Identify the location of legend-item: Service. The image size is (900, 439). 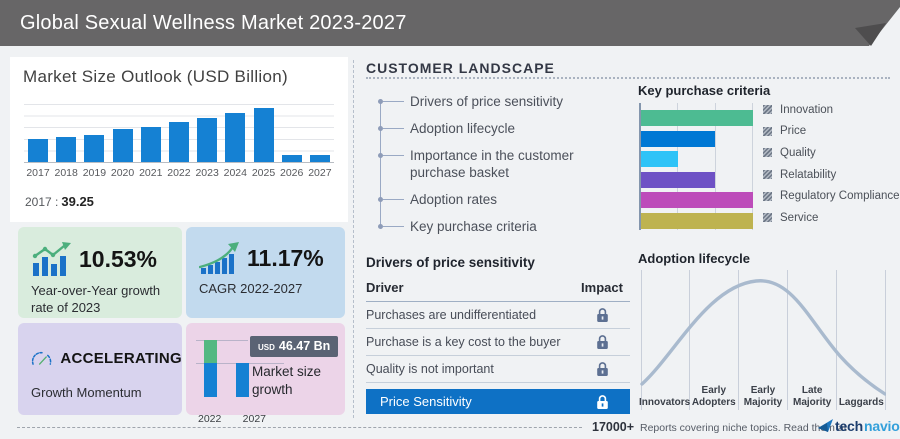
(831, 218).